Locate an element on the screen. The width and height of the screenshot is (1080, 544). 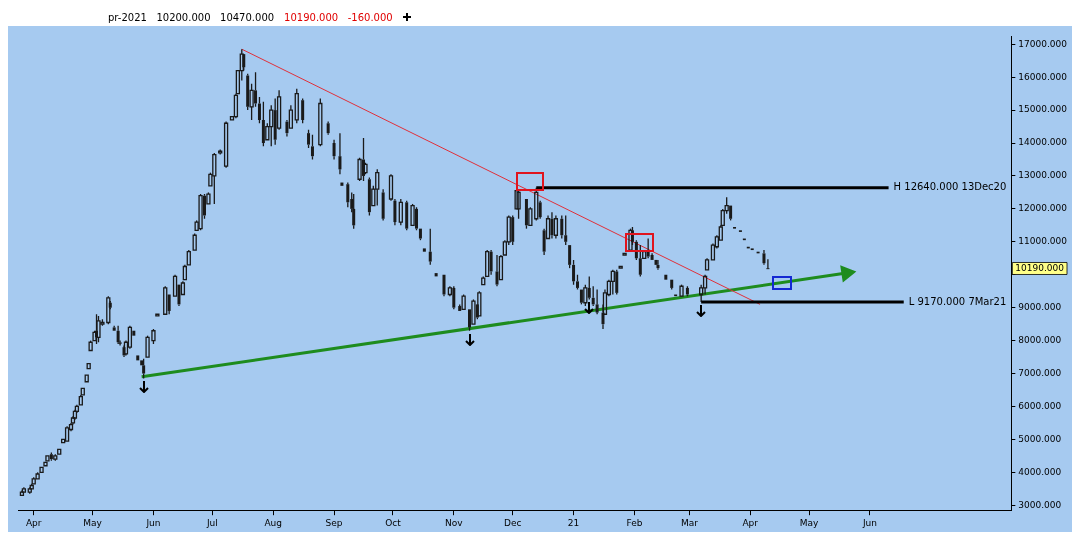
y-tick-label: 9000.000 is located at coordinates (1040, 307).